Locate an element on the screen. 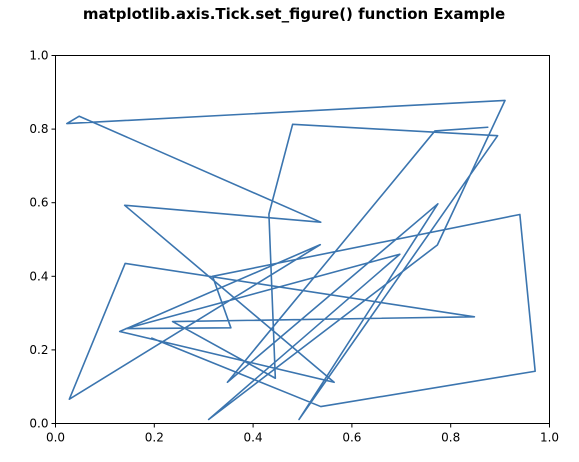 The width and height of the screenshot is (579, 462). x-tick-label: 0.8 is located at coordinates (450, 438).